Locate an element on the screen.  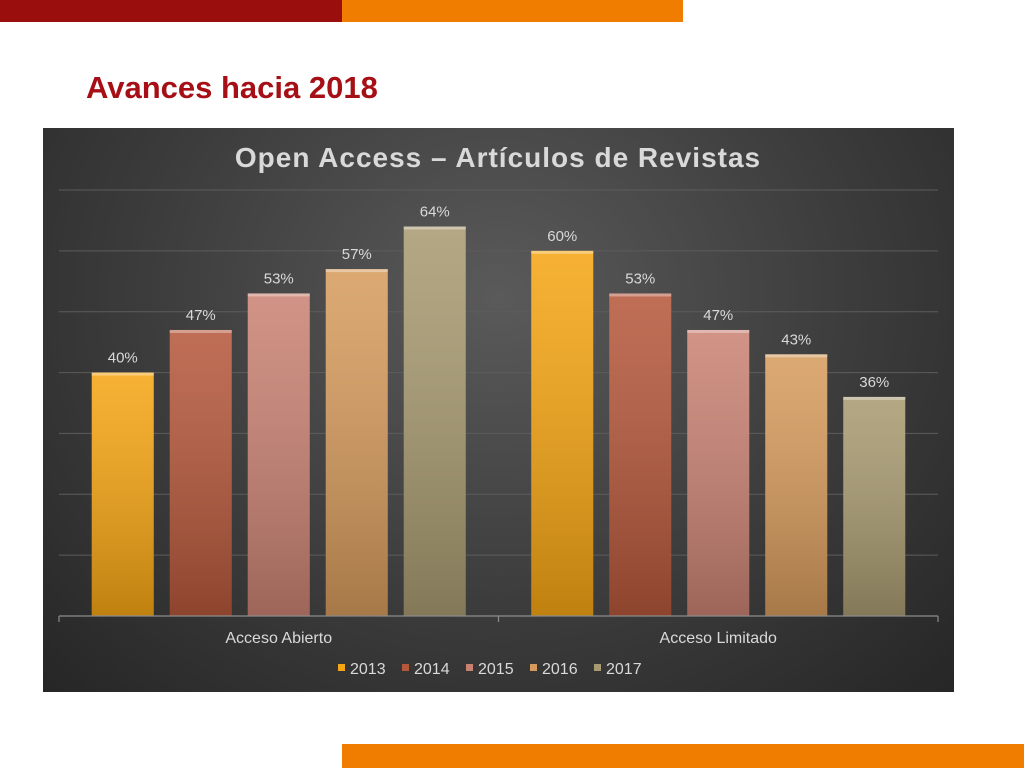
data-label: 36% is located at coordinates (874, 382).